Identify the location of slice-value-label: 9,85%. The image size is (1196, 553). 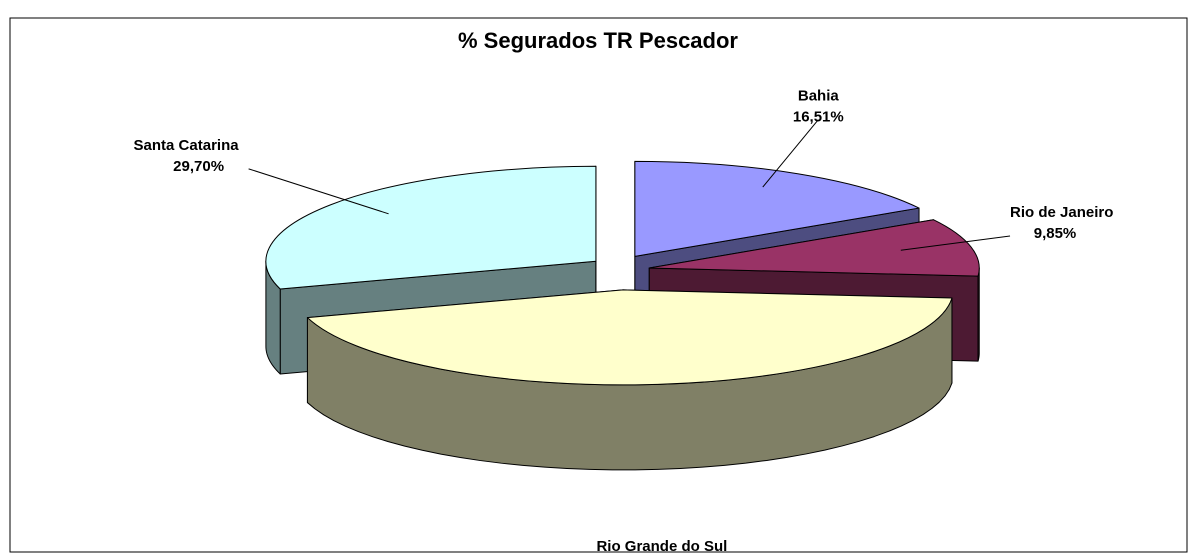
(1055, 233).